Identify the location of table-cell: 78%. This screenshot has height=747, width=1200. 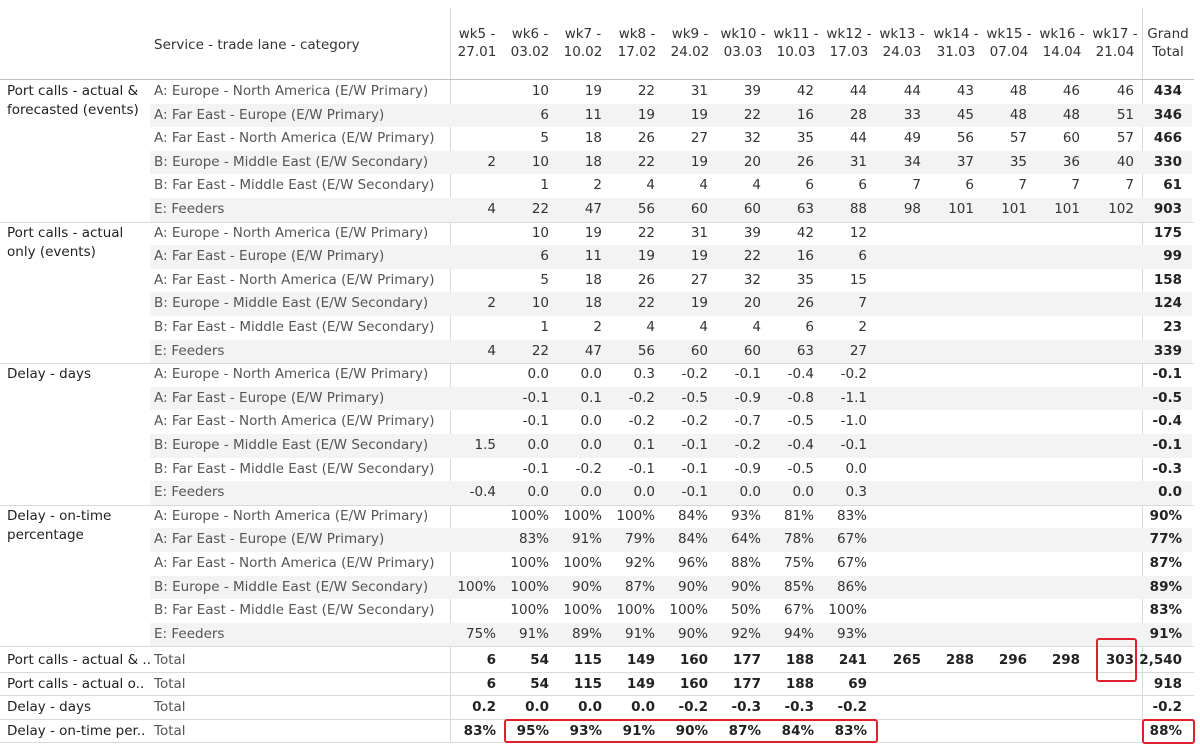
(798, 539).